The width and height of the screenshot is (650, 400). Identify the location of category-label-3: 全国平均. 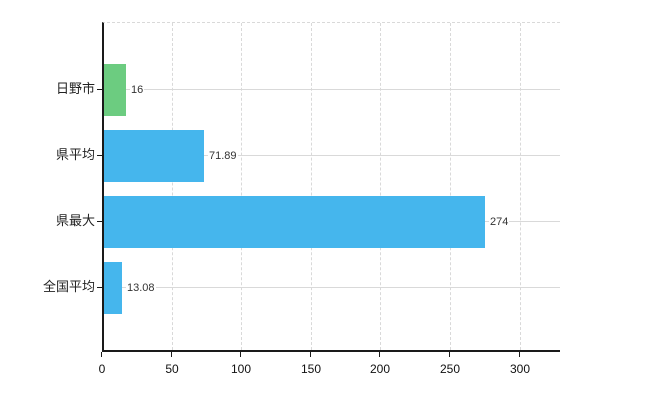
(68, 286).